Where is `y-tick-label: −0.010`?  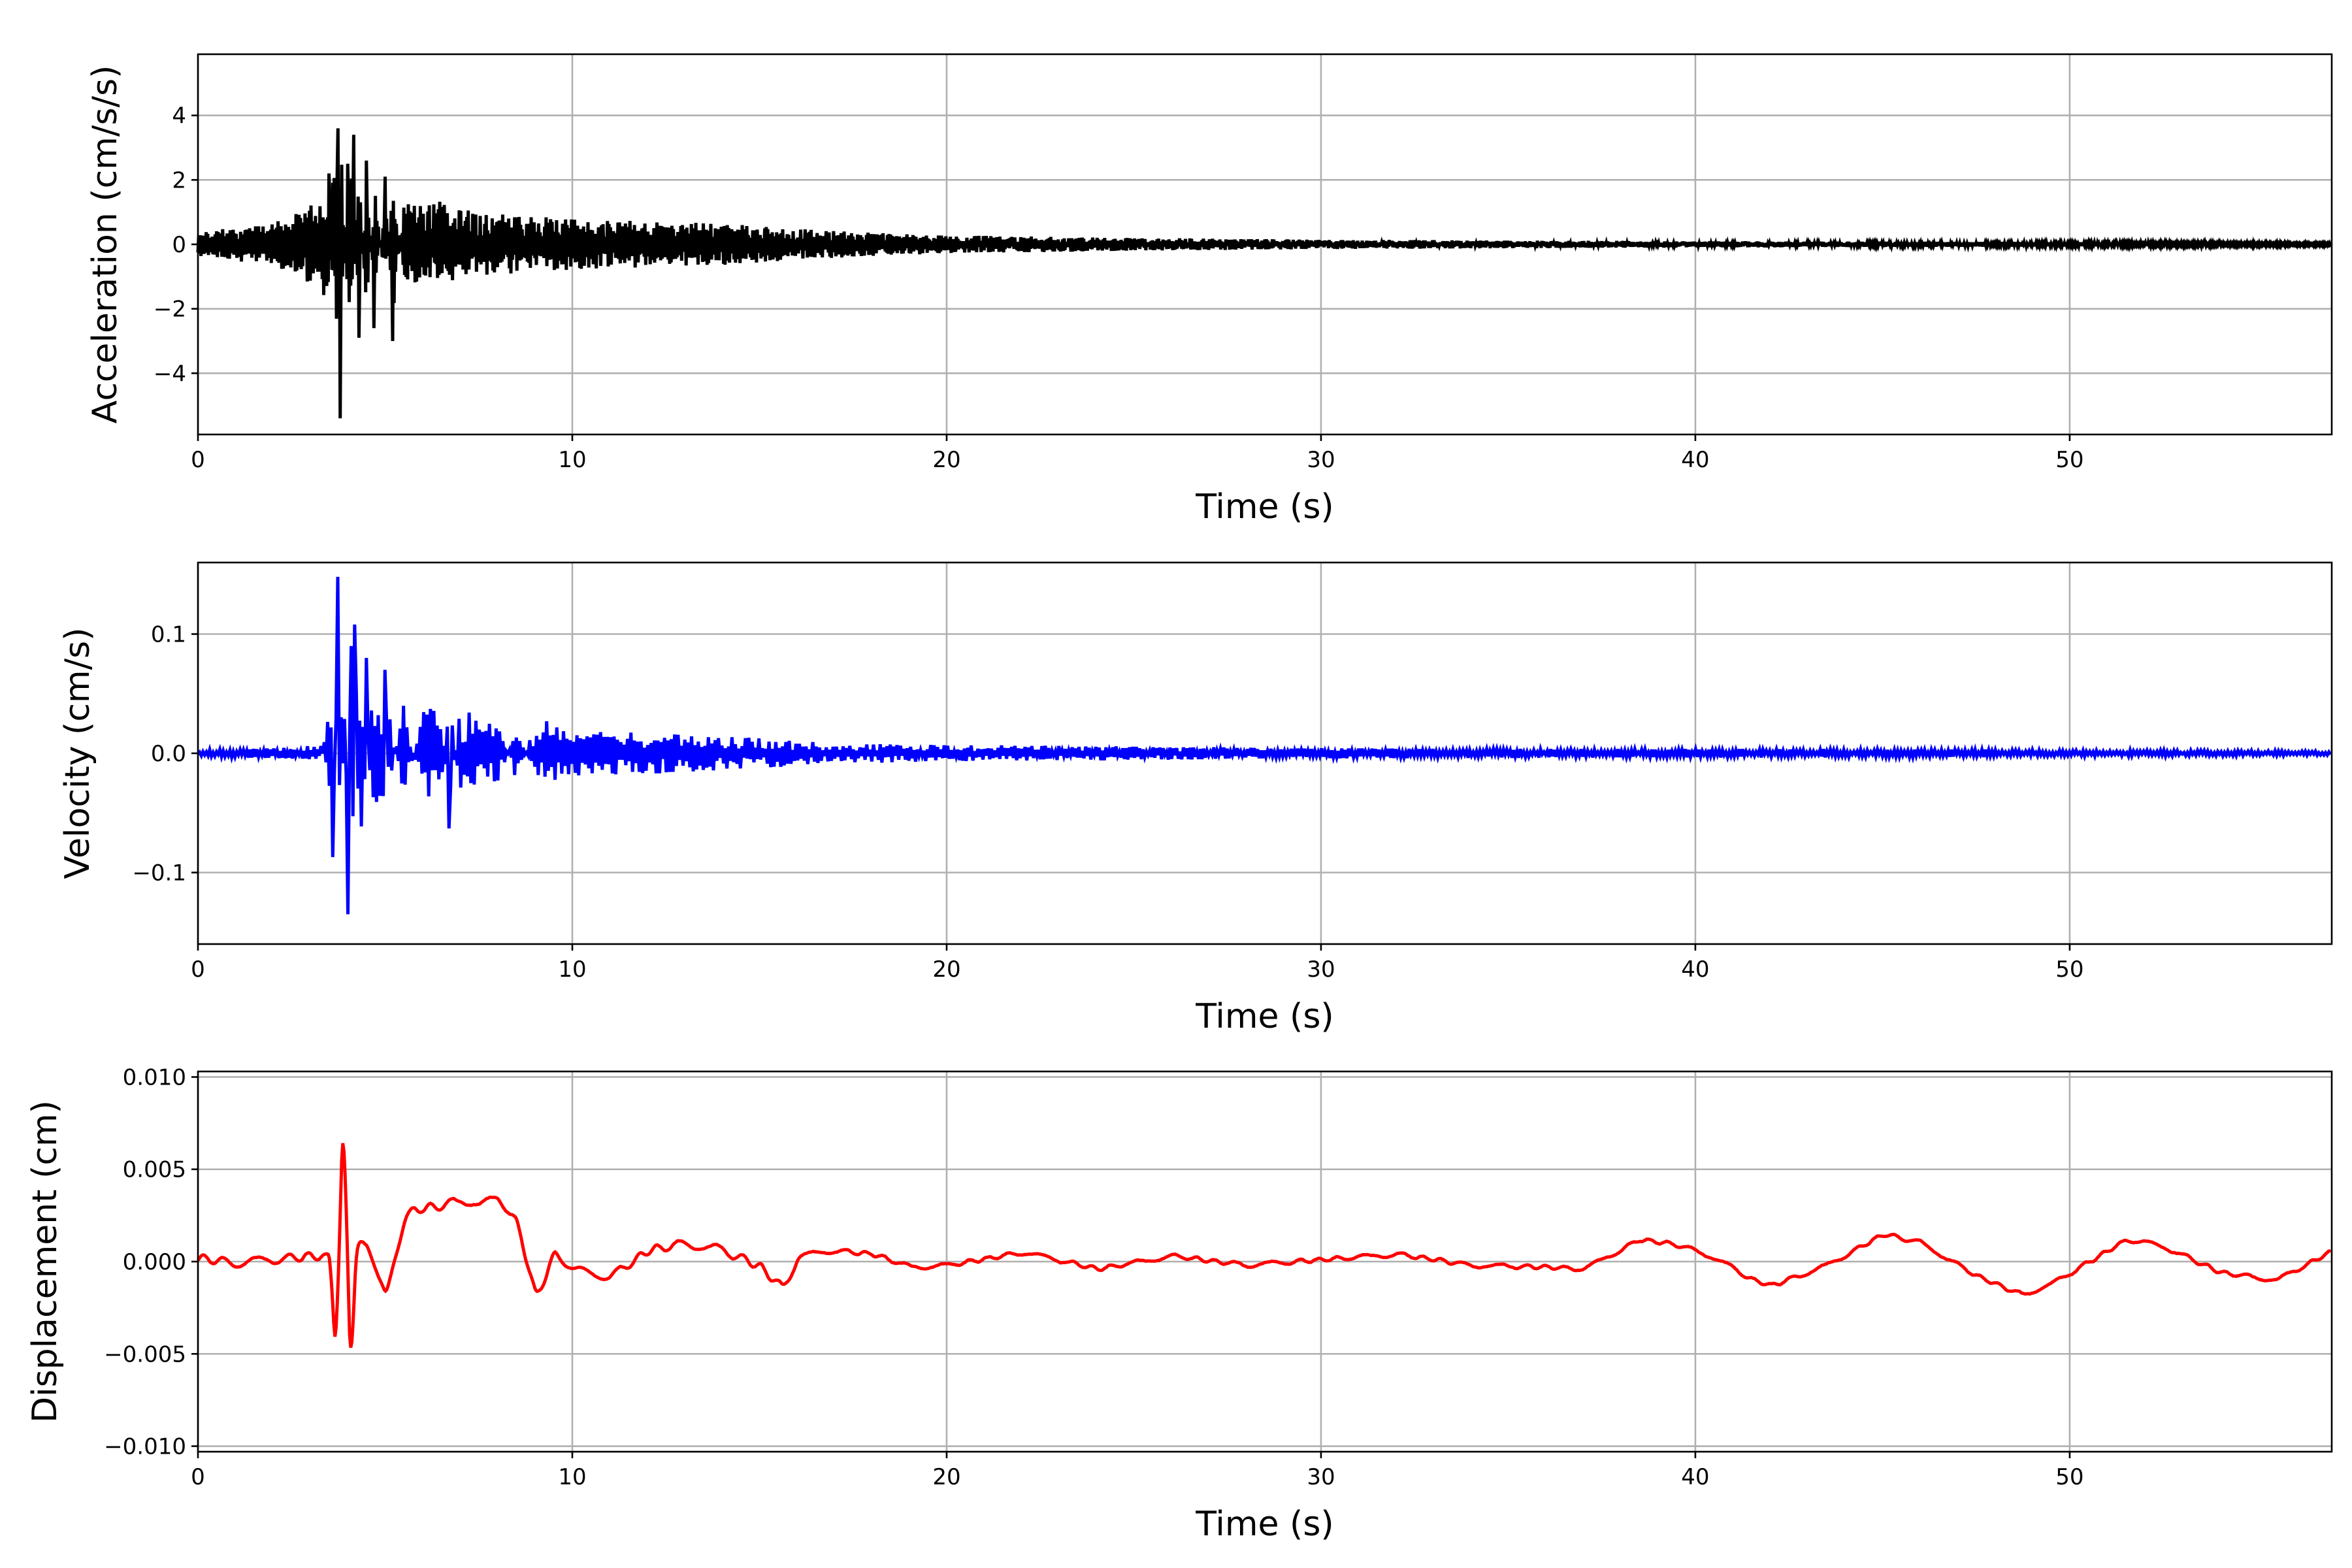
y-tick-label: −0.010 is located at coordinates (145, 1447).